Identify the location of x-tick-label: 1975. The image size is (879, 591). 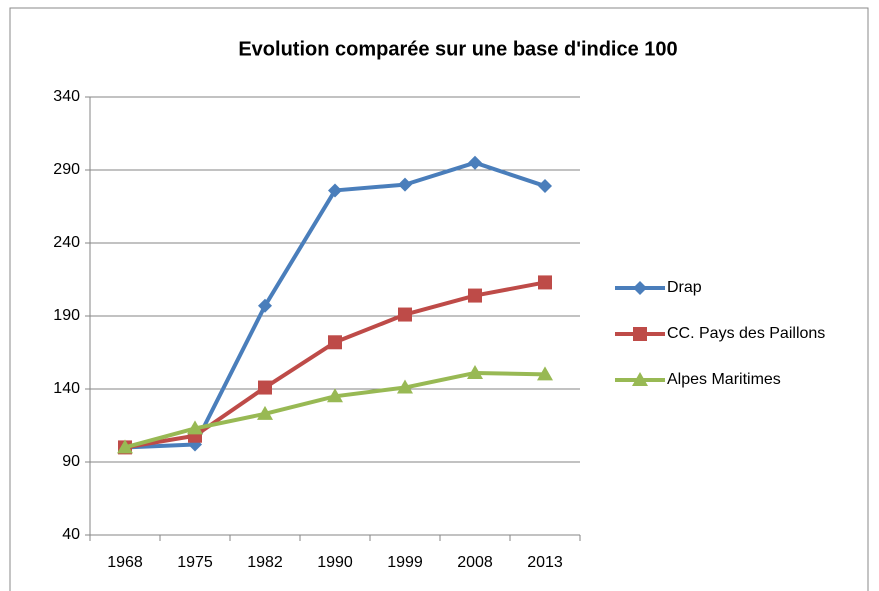
(195, 562).